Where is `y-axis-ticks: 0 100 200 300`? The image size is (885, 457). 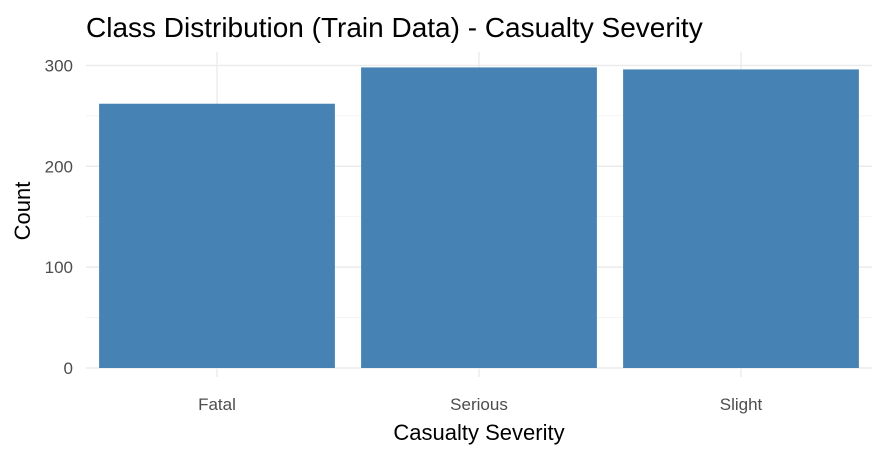
y-axis-ticks: 0 100 200 300 is located at coordinates (59, 217).